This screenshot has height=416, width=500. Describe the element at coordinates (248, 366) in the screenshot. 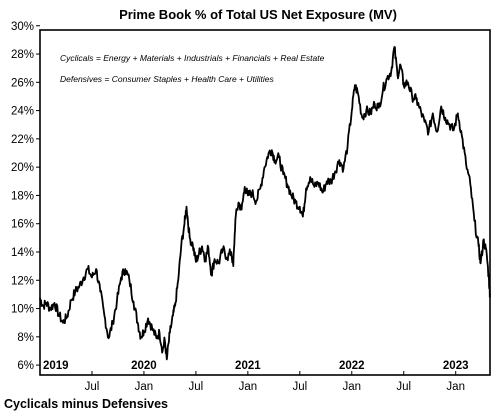

I see `x-year-label: 2021` at that location.